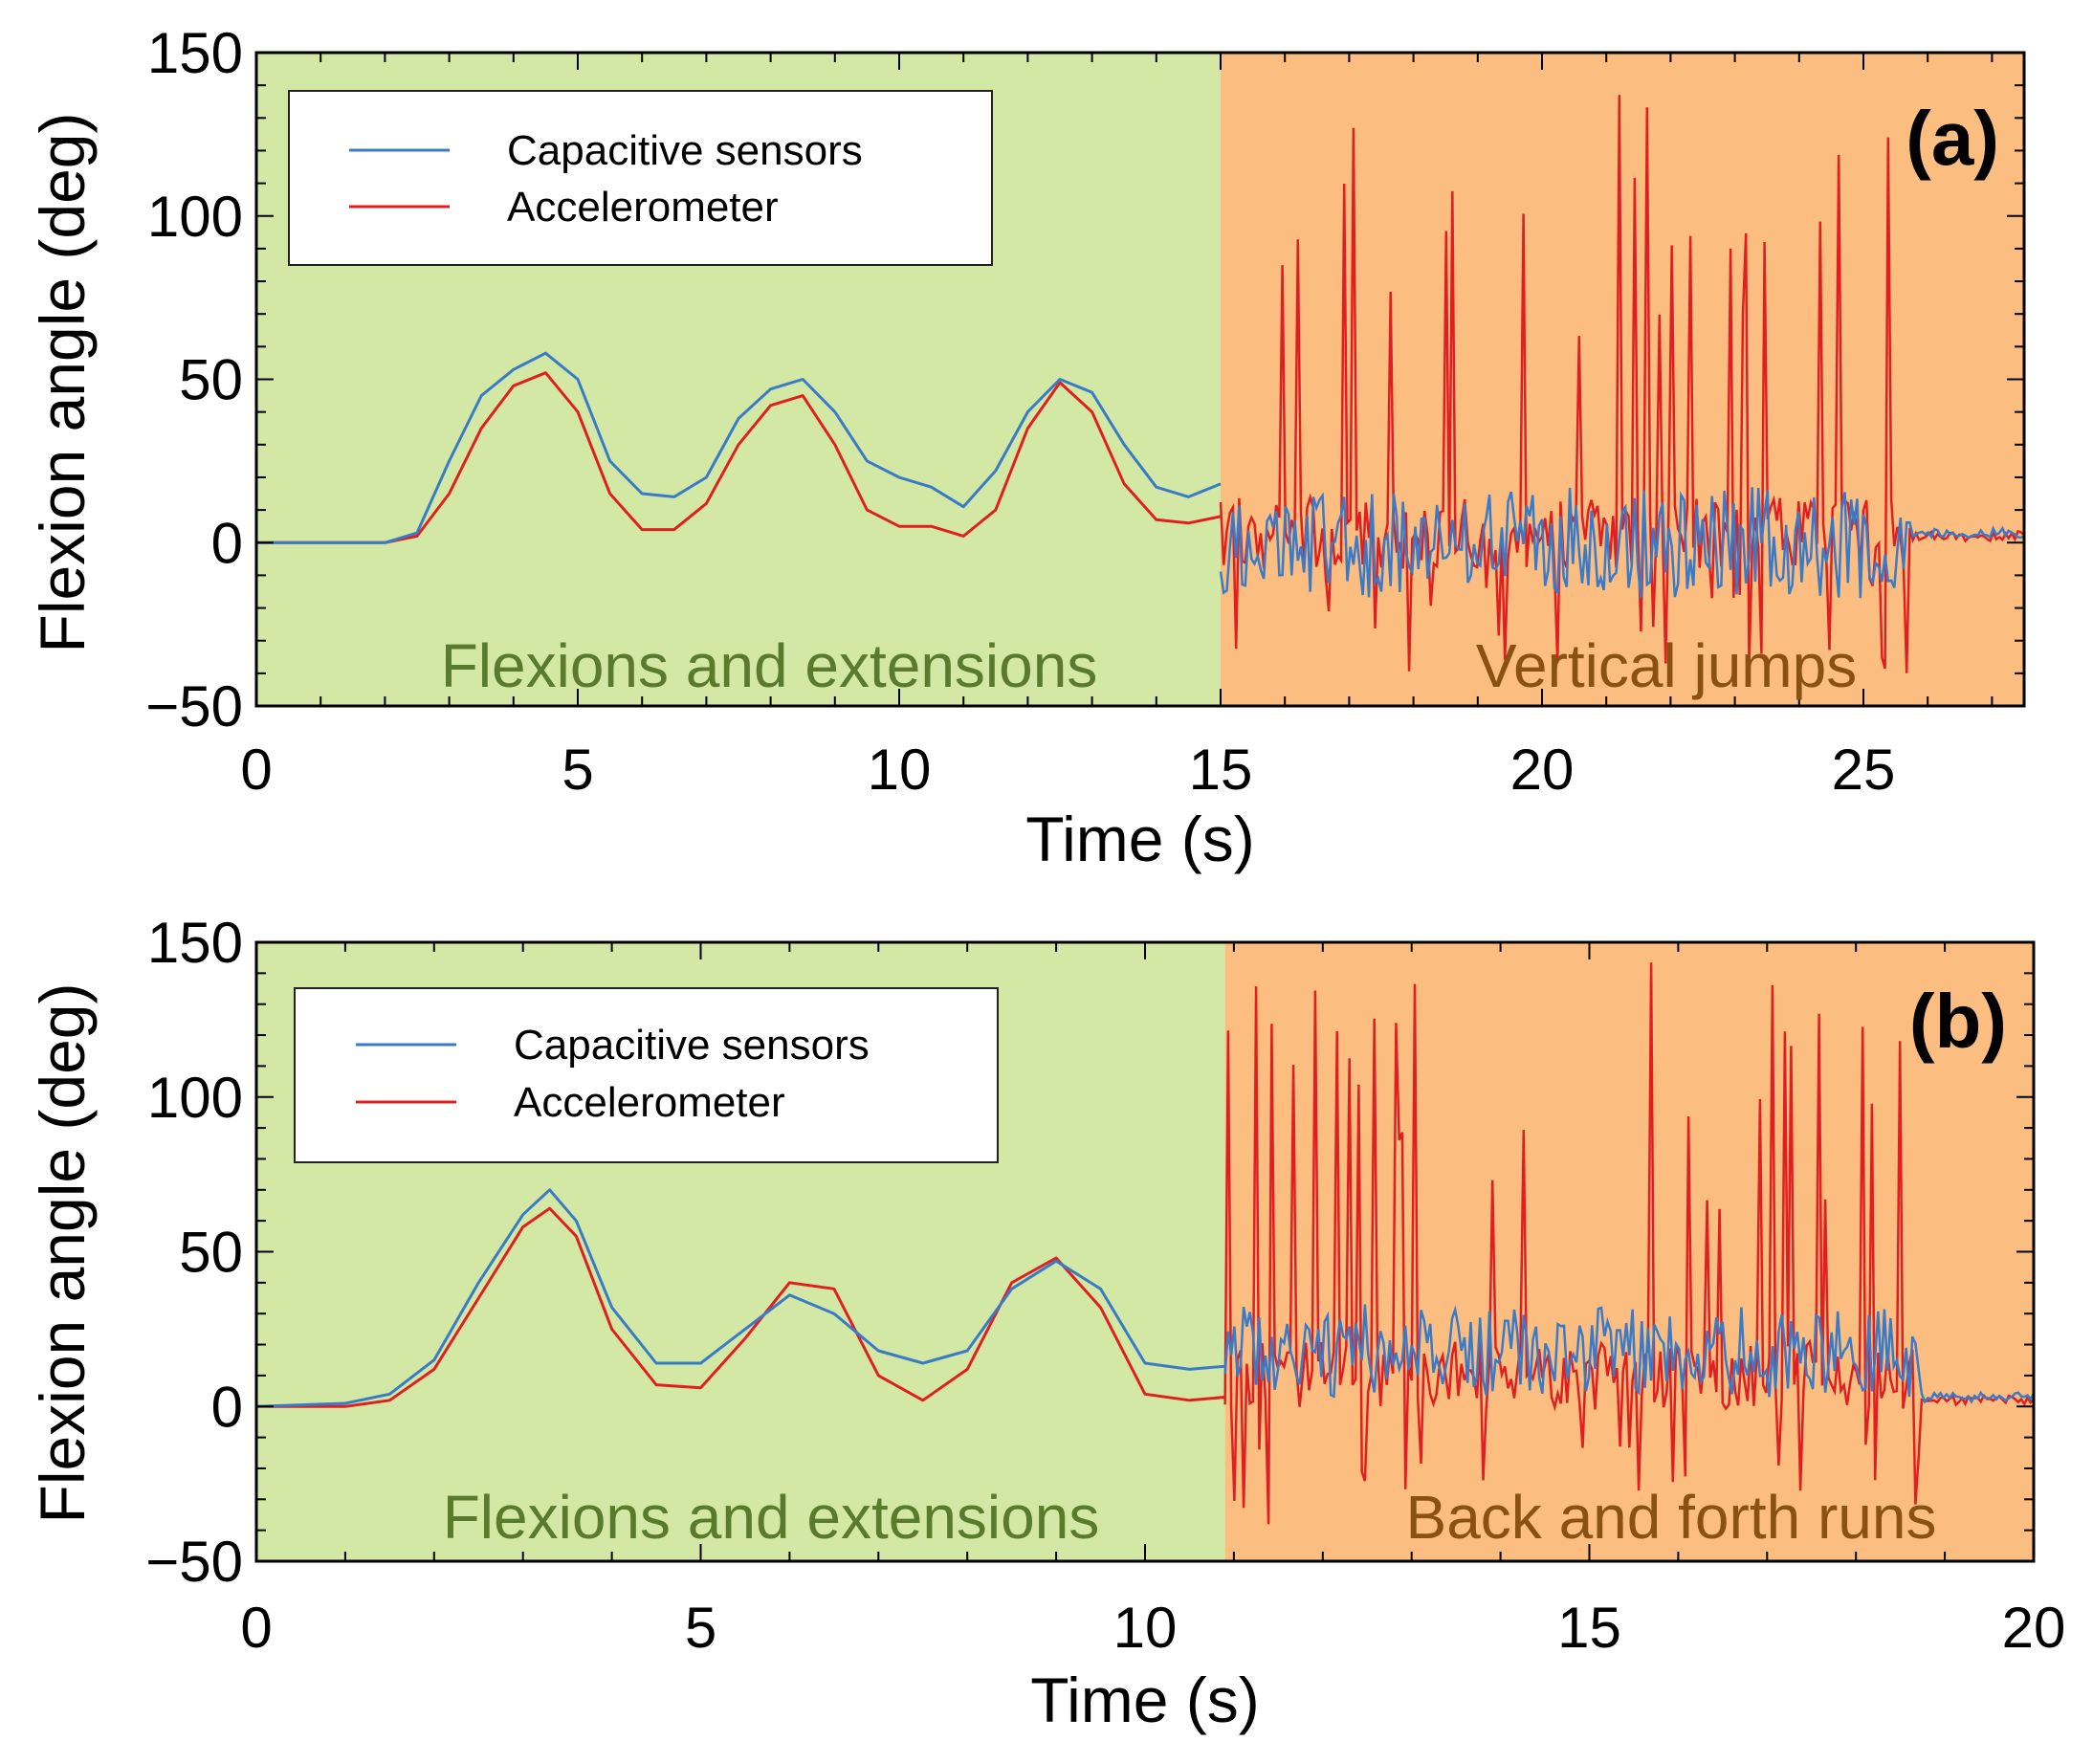 The image size is (2093, 1764). I want to click on noise-lines-b, so click(1628, 1243).